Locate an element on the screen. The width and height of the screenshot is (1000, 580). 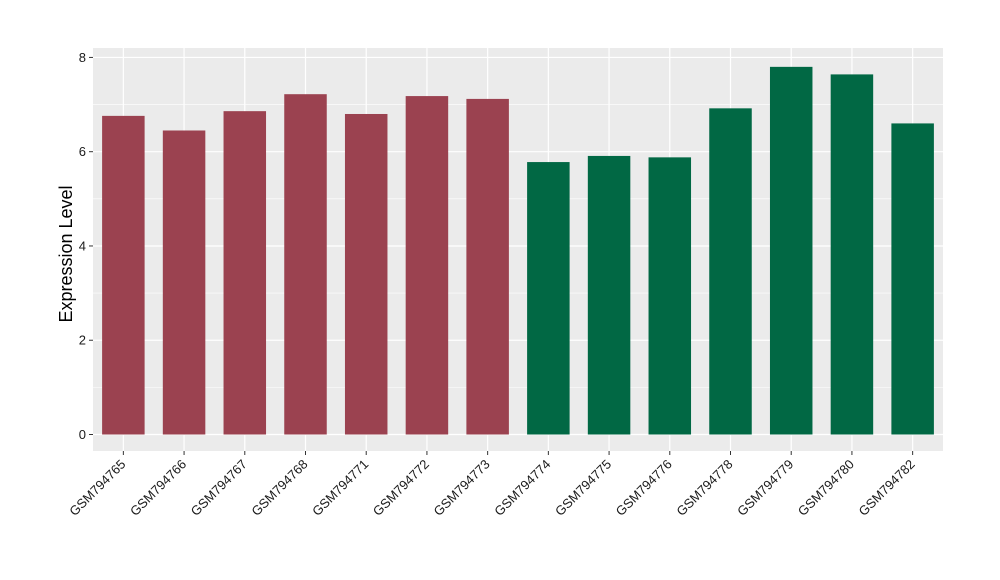
y-axis: 0 2 4 6 8 is located at coordinates (86, 246).